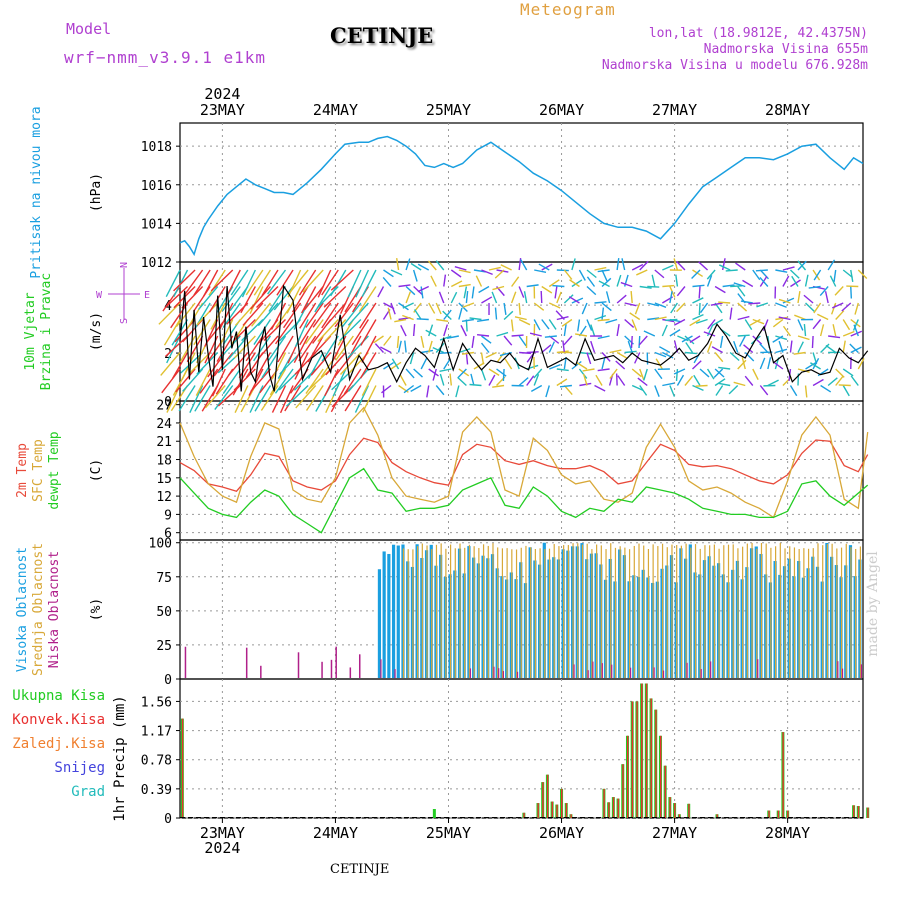 This screenshot has height=900, width=900. What do you see at coordinates (96, 470) in the screenshot?
I see `unit-label-temp: (C)` at bounding box center [96, 470].